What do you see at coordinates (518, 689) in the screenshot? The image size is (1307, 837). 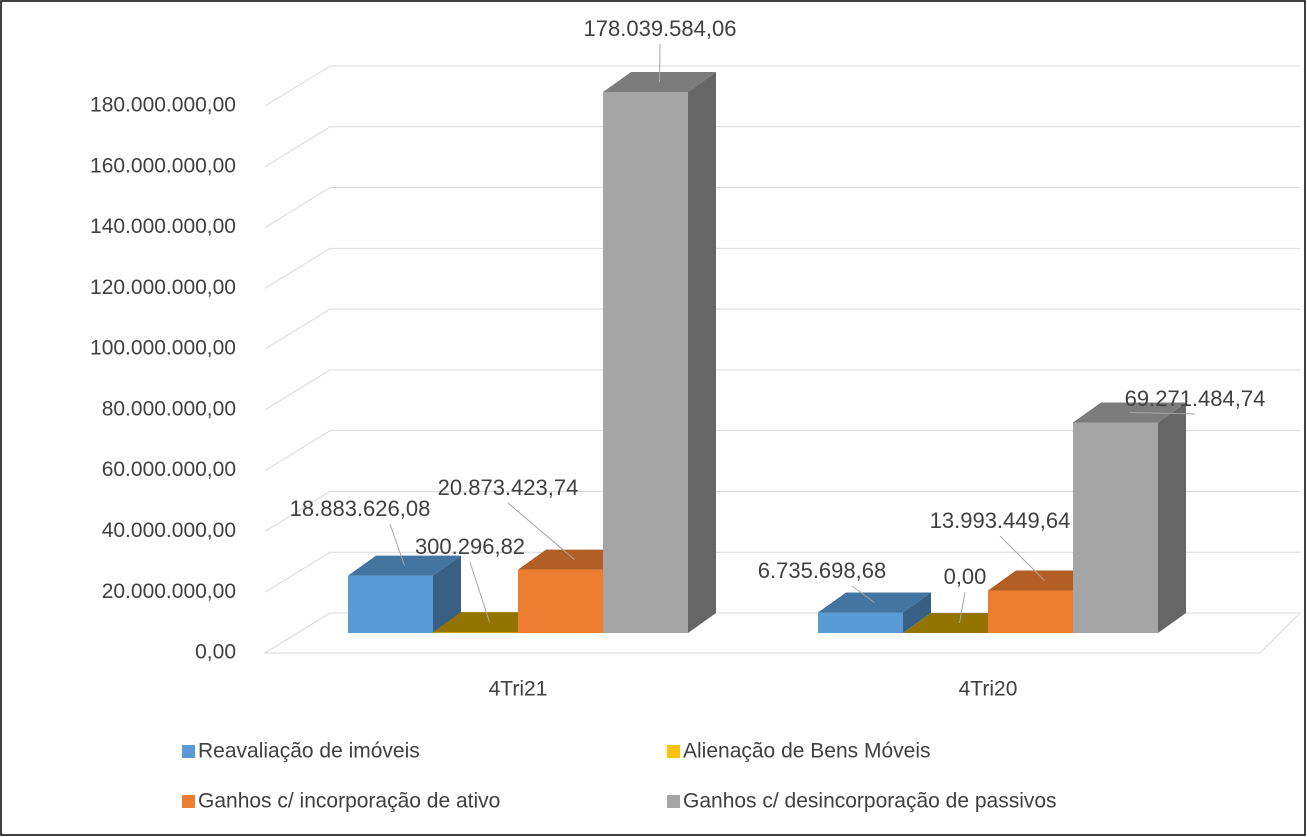 I see `x-tick-label: 4Tri21` at bounding box center [518, 689].